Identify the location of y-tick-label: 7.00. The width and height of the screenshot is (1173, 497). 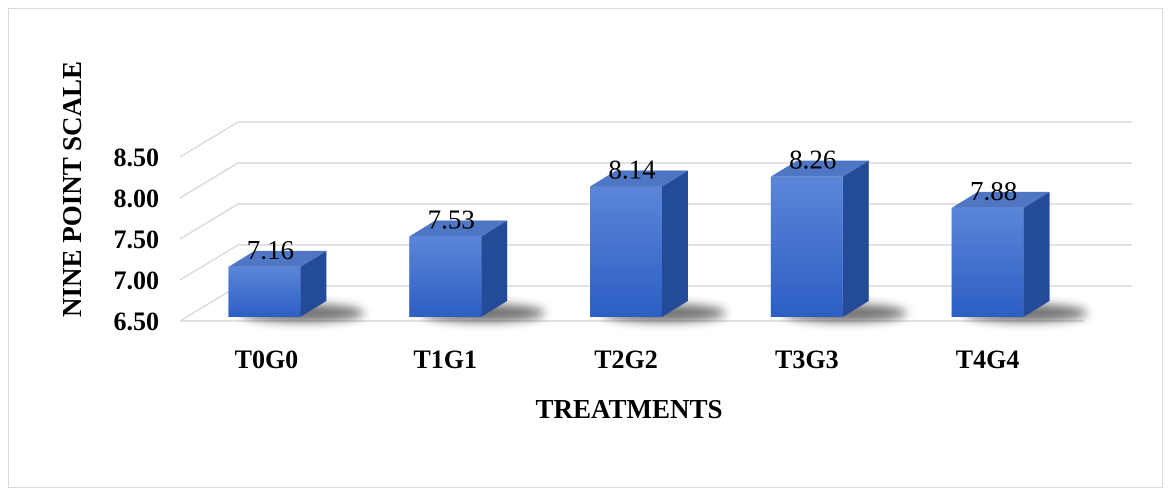
(137, 280).